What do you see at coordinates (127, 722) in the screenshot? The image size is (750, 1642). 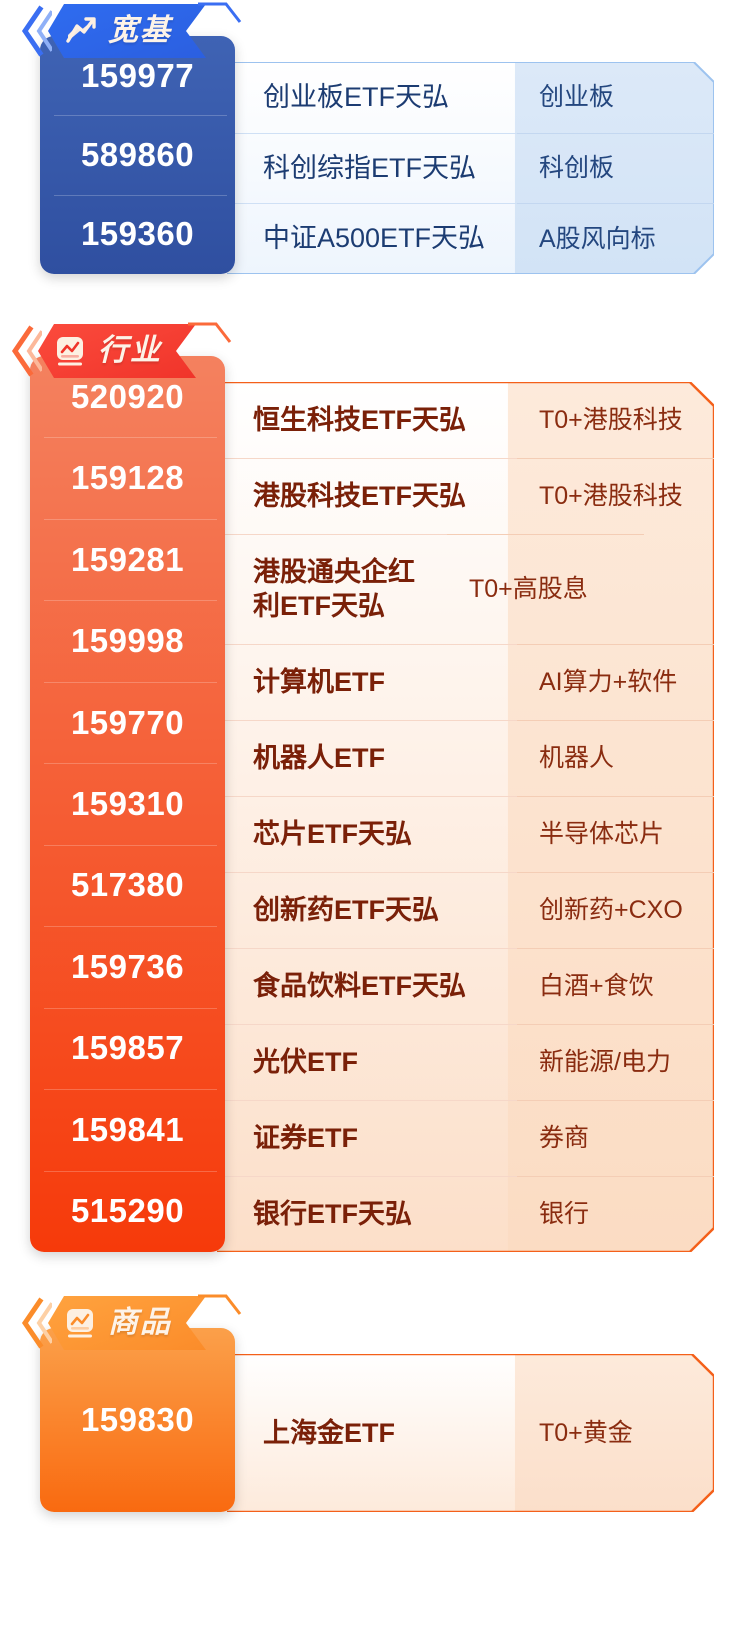 I see `etf-code: 159770` at bounding box center [127, 722].